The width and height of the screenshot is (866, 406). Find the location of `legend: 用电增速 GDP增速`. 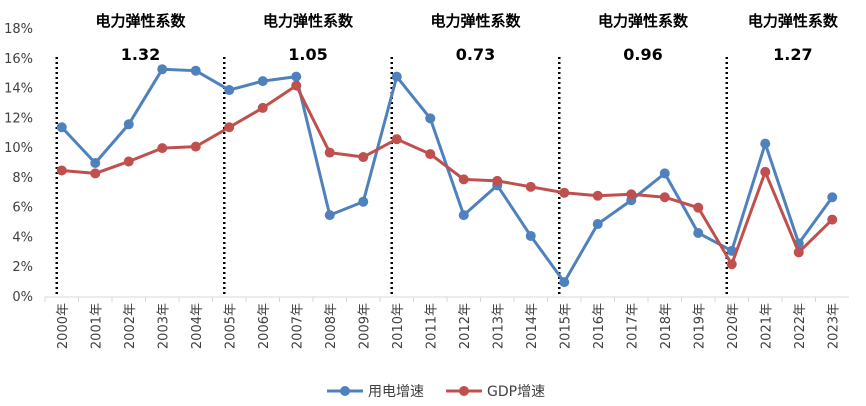

legend: 用电增速 GDP增速 is located at coordinates (436, 392).